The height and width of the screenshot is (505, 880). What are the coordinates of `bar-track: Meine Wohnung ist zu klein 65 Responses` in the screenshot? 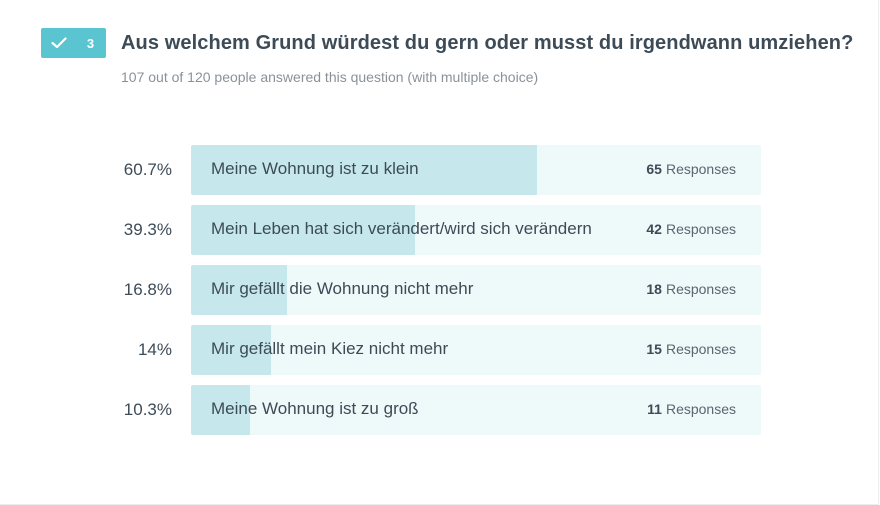 It's located at (476, 170).